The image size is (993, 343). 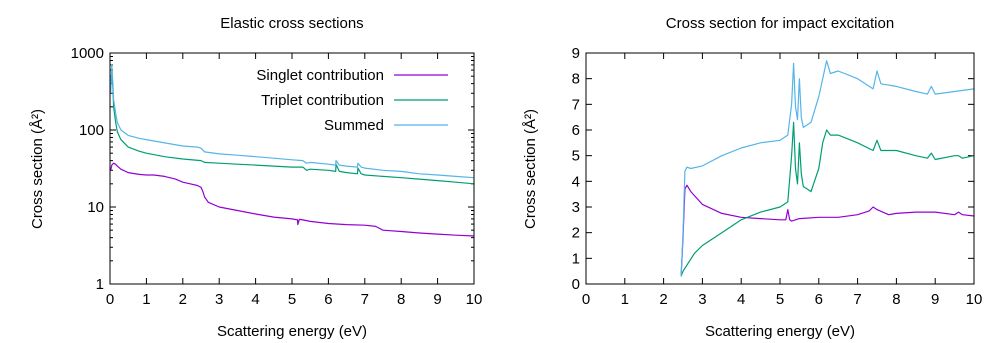 I want to click on legend-label-triplet-contribution: Triplet contribution, so click(x=322, y=100).